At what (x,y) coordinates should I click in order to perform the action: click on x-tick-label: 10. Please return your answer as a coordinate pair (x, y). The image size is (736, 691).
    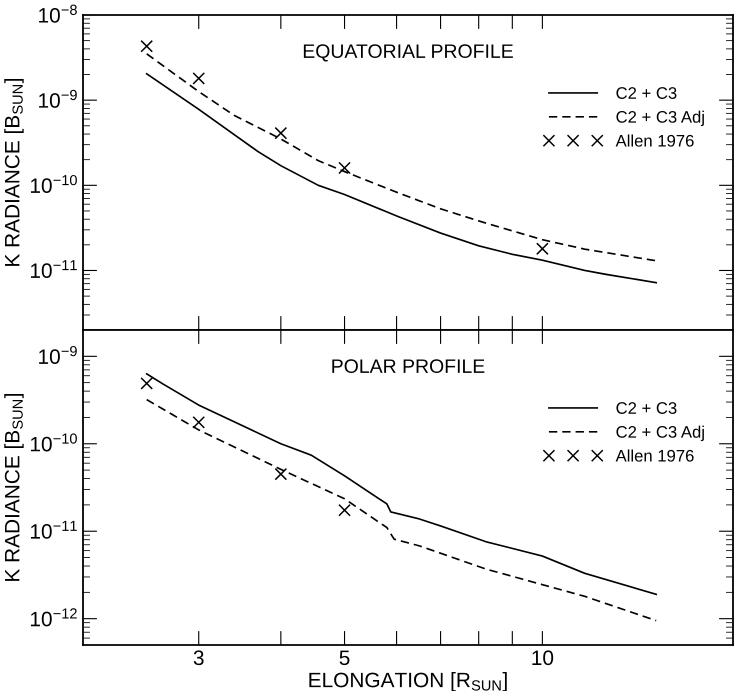
    Looking at the image, I should click on (543, 658).